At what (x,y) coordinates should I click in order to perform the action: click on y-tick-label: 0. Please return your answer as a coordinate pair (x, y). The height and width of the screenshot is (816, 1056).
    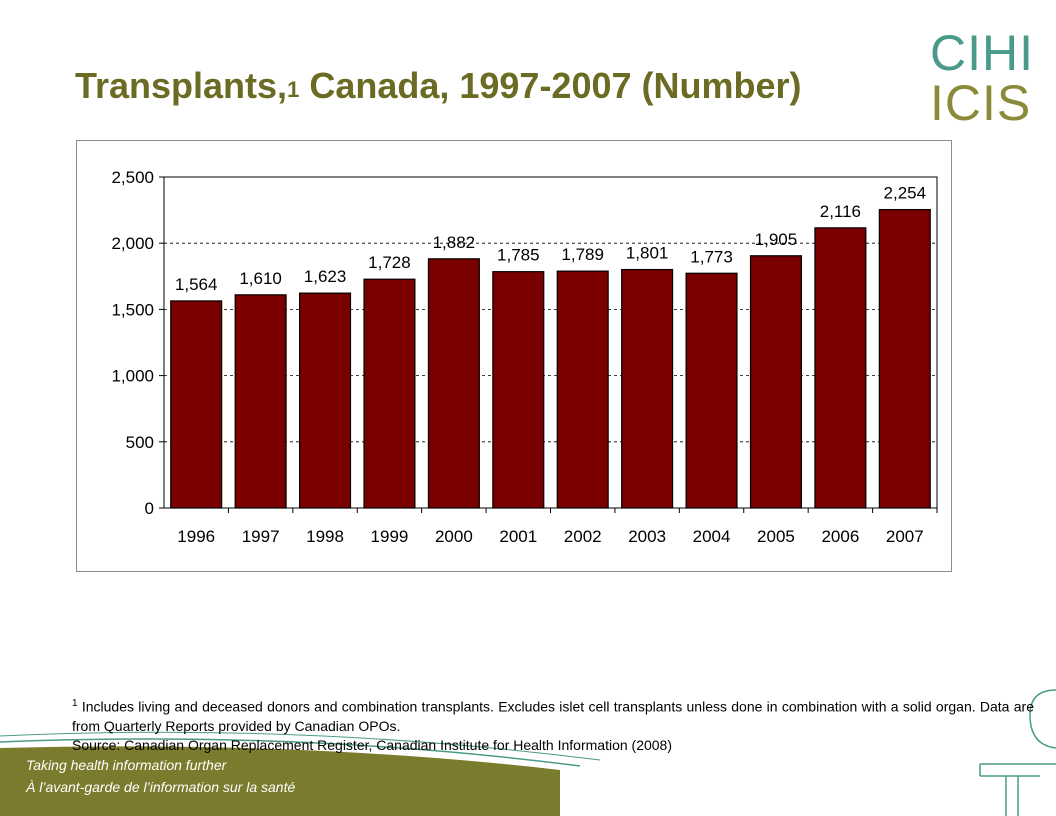
    Looking at the image, I should click on (149, 508).